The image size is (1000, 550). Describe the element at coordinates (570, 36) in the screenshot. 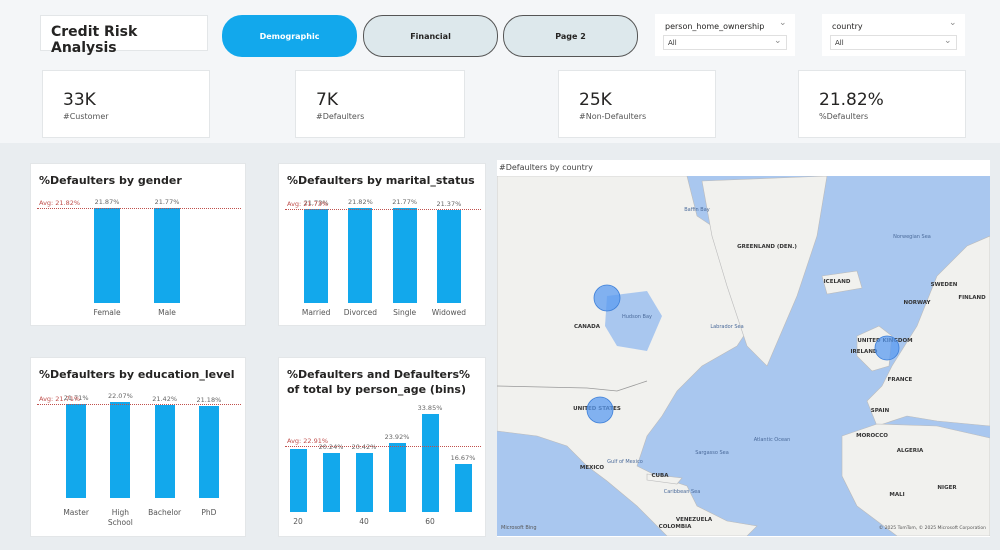

I see `nav-tab: Page 2` at that location.